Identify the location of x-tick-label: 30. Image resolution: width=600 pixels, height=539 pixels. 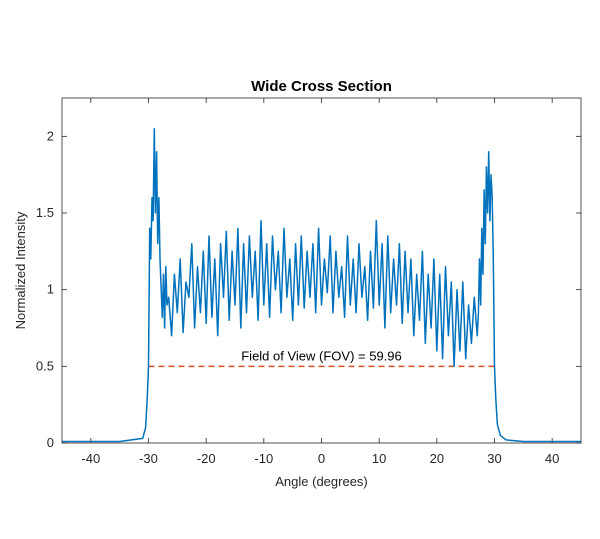
(494, 458).